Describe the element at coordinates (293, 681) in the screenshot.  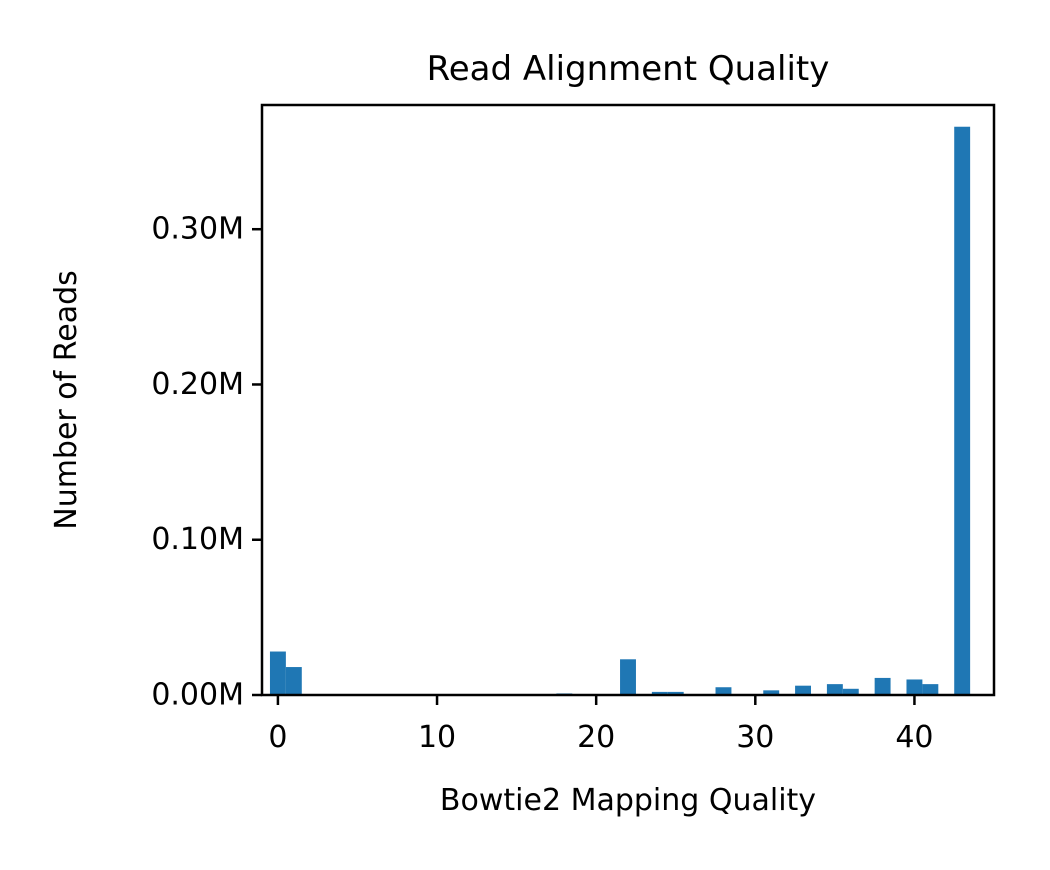
I see `bar-q1` at that location.